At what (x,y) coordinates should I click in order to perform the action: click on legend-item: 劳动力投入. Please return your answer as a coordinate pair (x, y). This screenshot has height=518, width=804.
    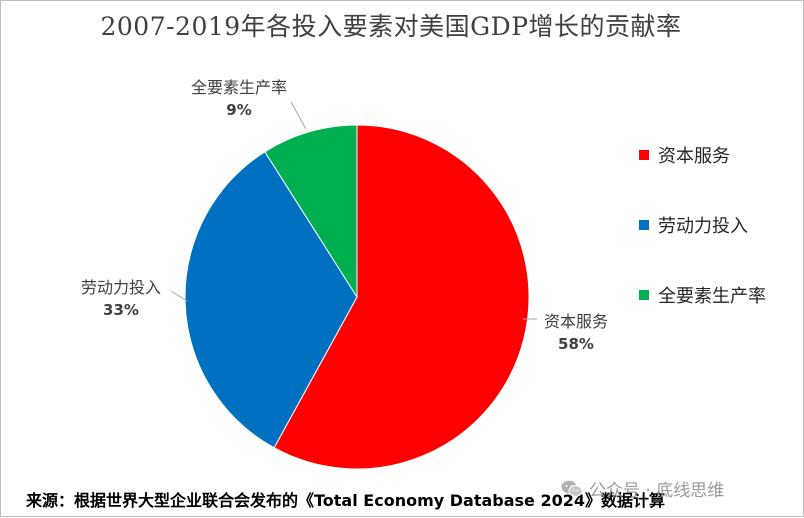
    Looking at the image, I should click on (719, 225).